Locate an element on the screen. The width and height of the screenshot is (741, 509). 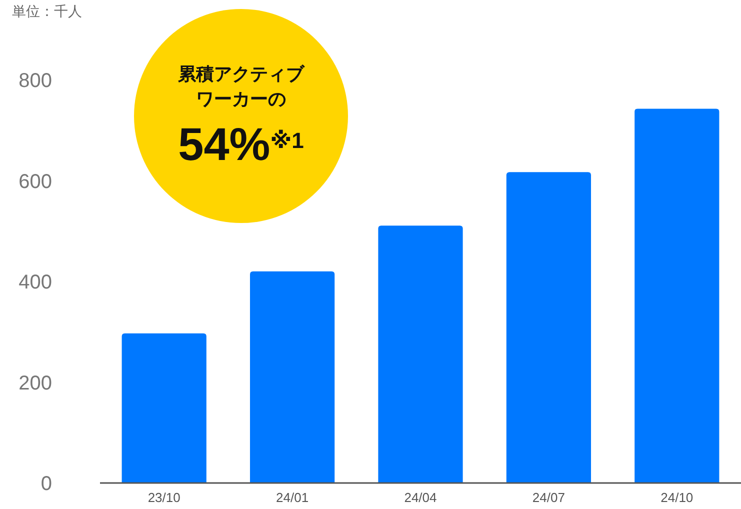
y-axis-title: 単位：千人 is located at coordinates (47, 11).